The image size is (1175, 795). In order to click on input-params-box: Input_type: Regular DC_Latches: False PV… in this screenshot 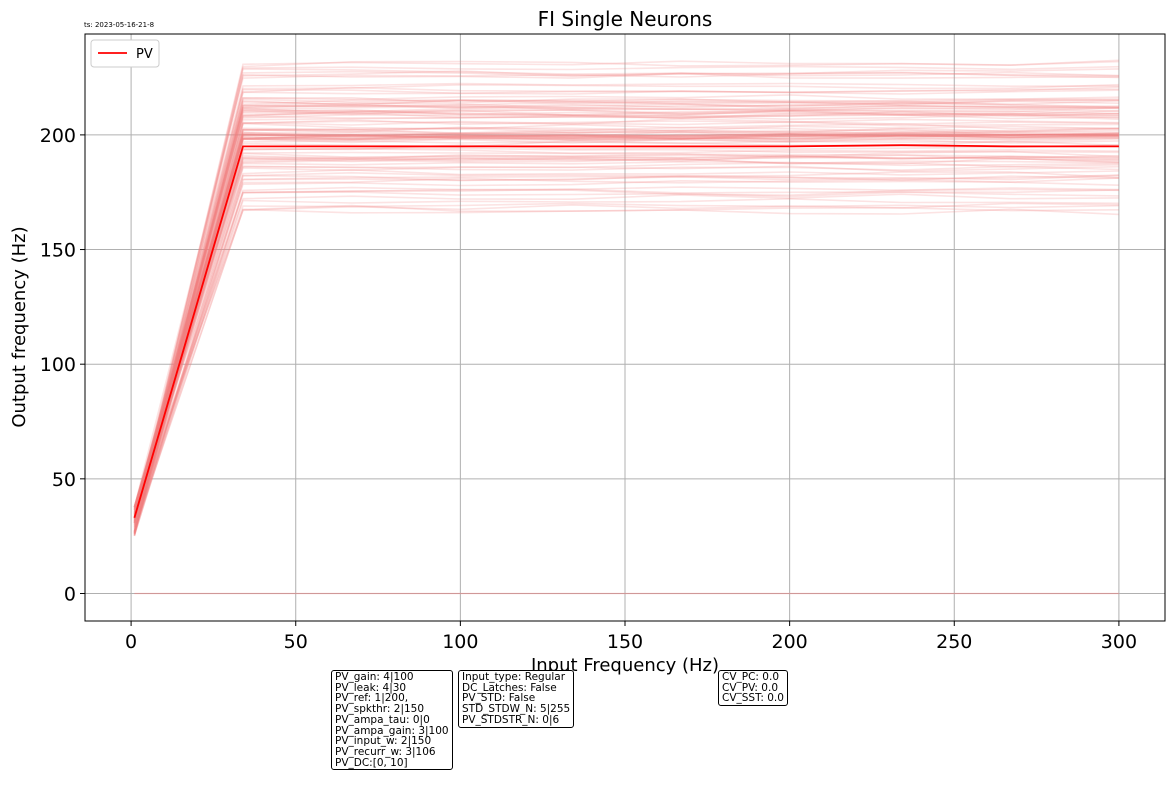, I will do `click(516, 699)`.